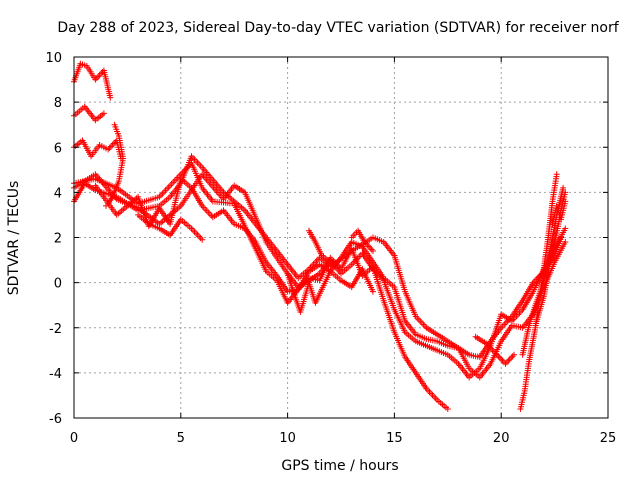 This screenshot has width=640, height=480. Describe the element at coordinates (494, 350) in the screenshot. I see `series-track-m` at that location.